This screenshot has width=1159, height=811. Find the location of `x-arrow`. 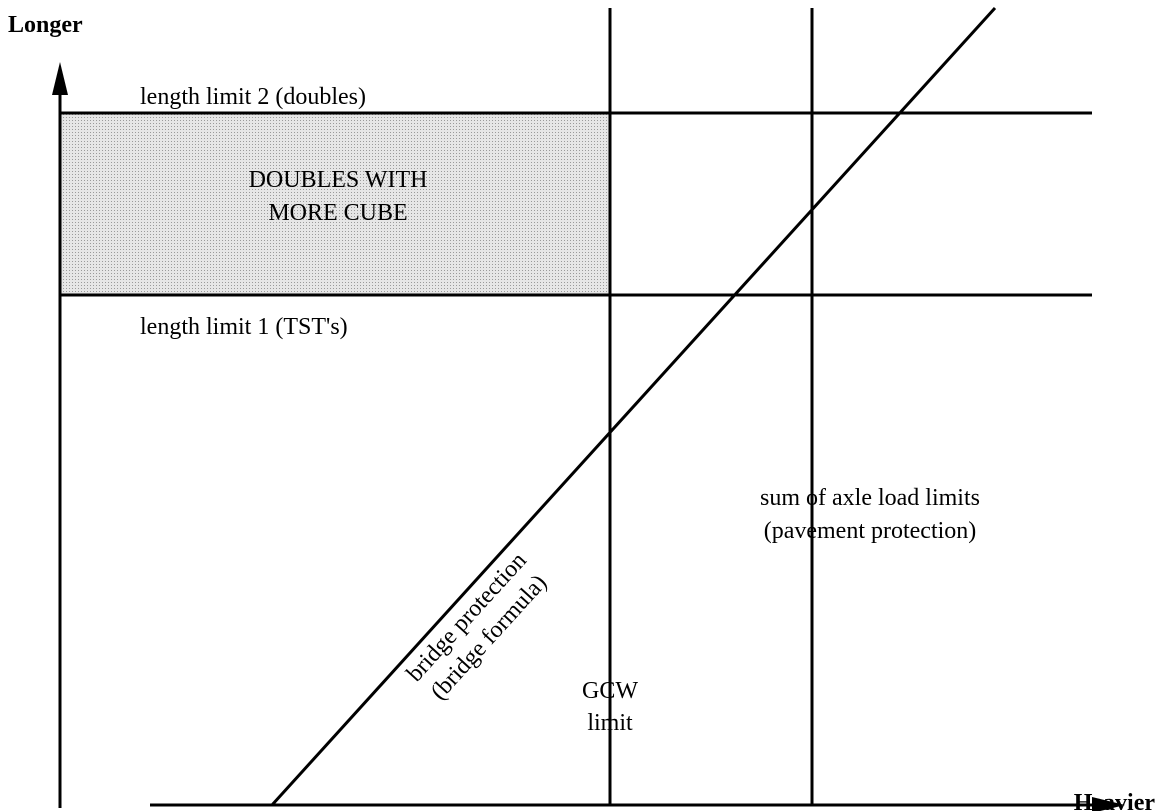

x-arrow is located at coordinates (1108, 804).